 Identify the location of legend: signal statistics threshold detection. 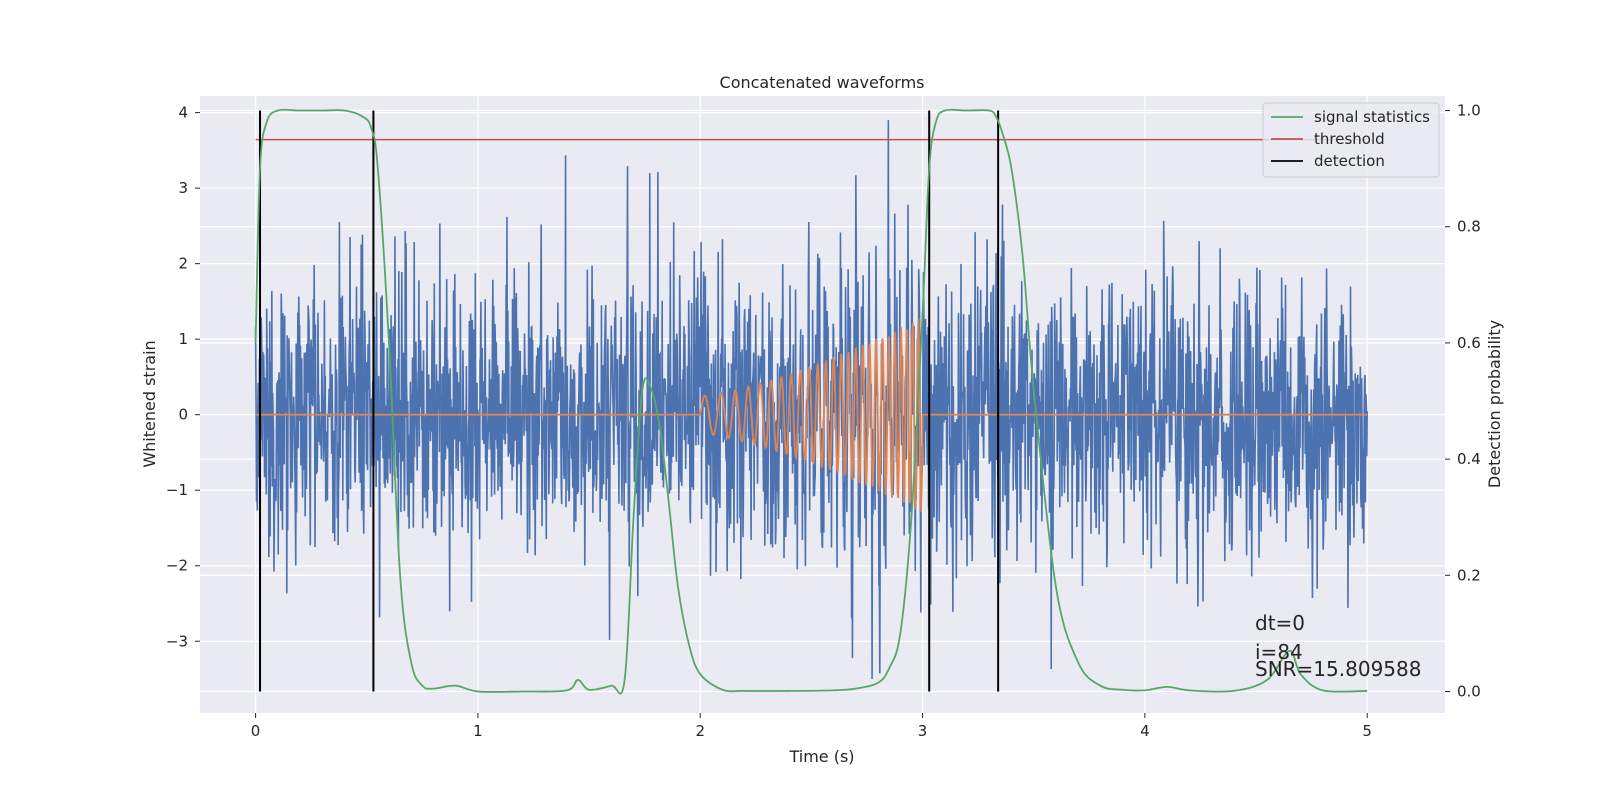
(1351, 140).